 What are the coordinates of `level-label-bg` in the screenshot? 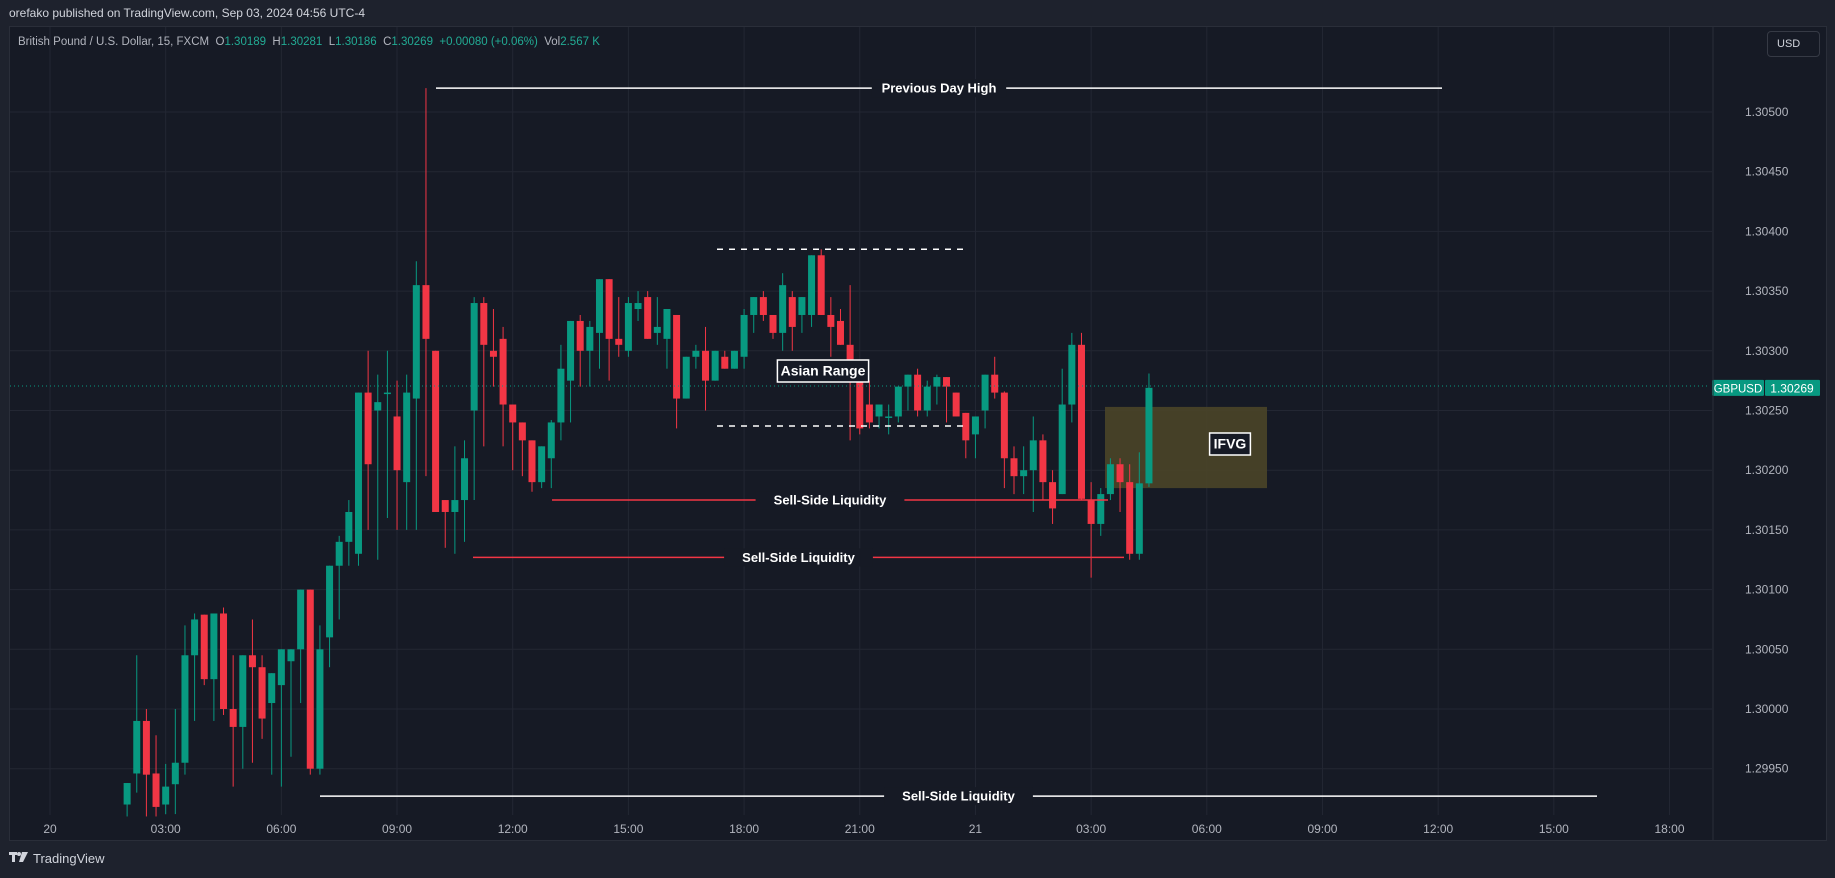 It's located at (798, 557).